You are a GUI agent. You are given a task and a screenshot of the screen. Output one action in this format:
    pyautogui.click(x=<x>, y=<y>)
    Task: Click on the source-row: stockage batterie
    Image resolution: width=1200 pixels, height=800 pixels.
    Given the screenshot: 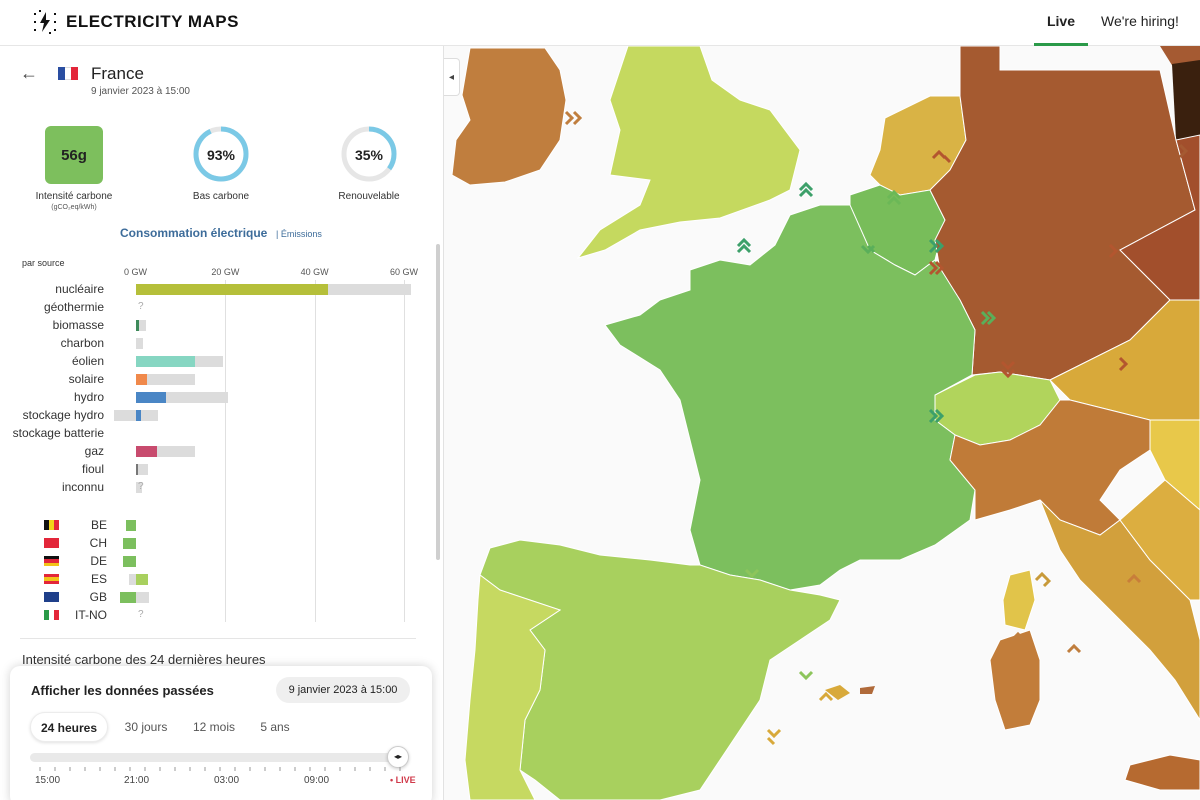 What is the action you would take?
    pyautogui.click(x=220, y=433)
    